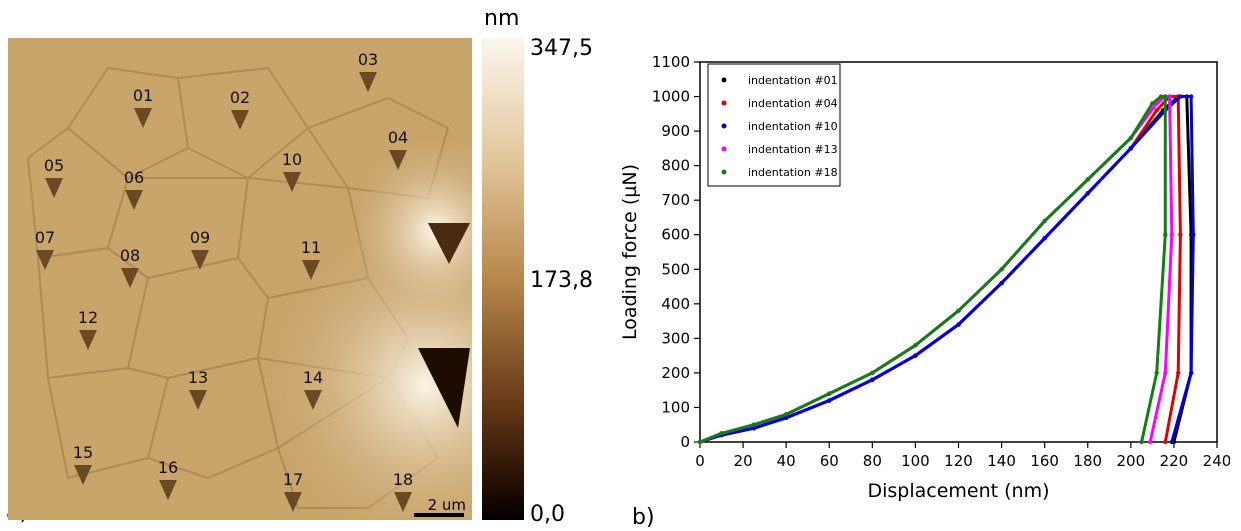 The width and height of the screenshot is (1241, 531). Describe the element at coordinates (449, 243) in the screenshot. I see `large-indent-upper` at that location.